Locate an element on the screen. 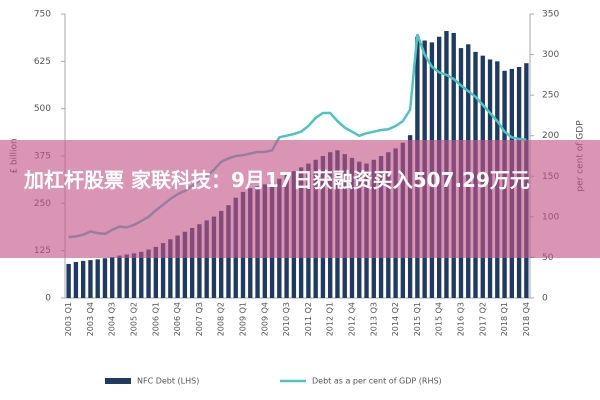  banner-text: 加杠杆股票 家联科技：9月17日获融资买入507.29万元 is located at coordinates (277, 180).